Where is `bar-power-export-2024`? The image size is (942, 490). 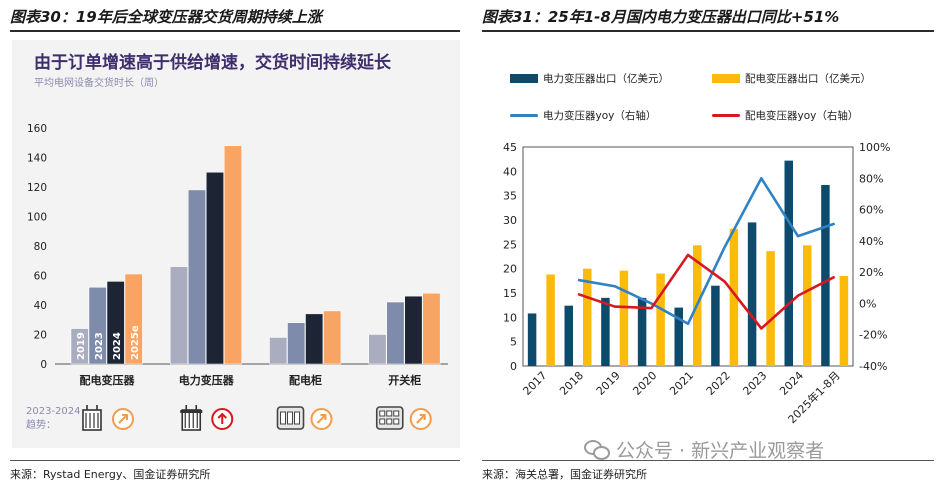 bar-power-export-2024 is located at coordinates (788, 263).